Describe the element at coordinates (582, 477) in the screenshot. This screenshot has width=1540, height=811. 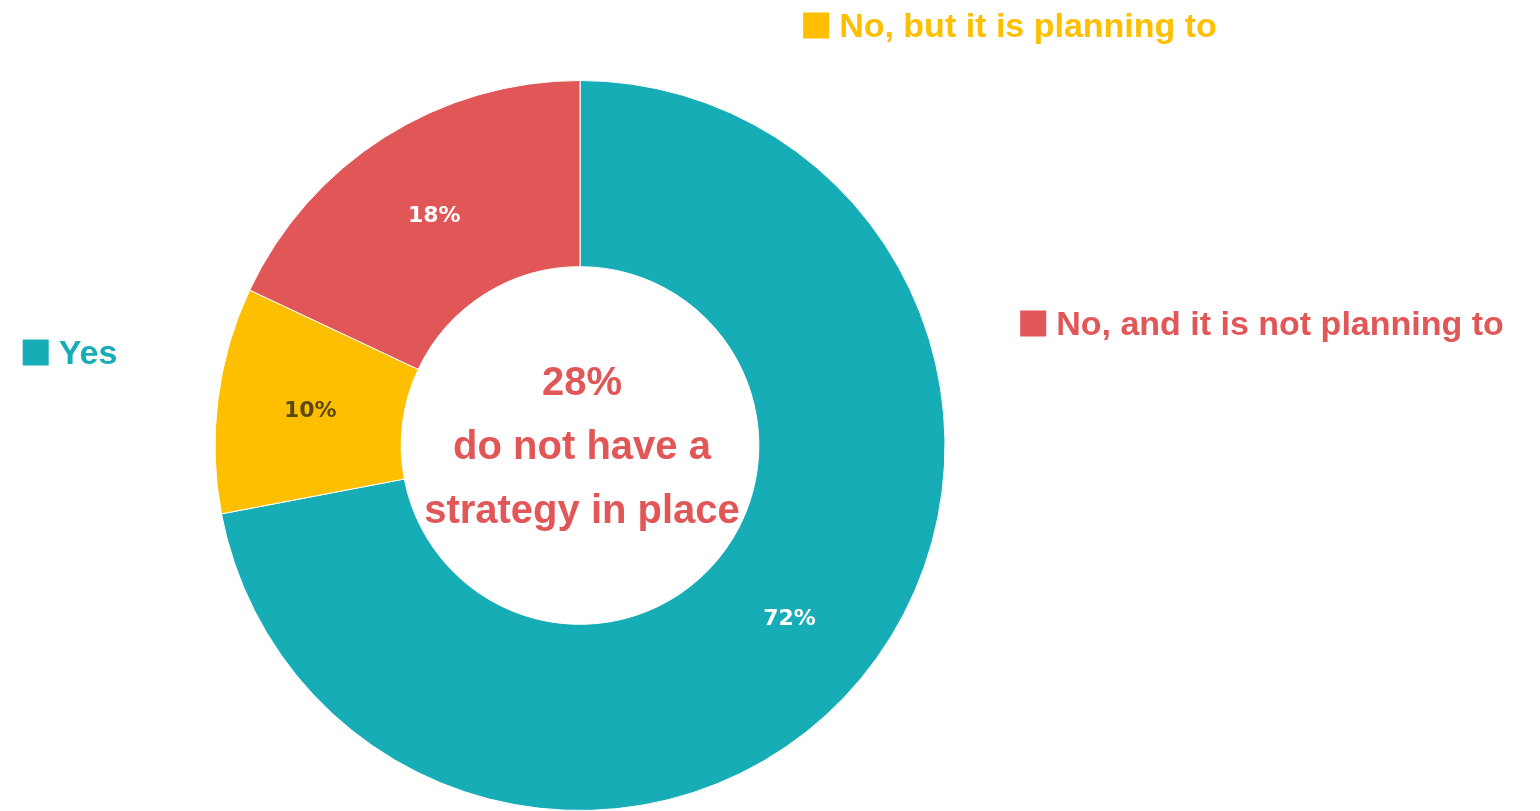
I see `text: do not have a strategy in place` at that location.